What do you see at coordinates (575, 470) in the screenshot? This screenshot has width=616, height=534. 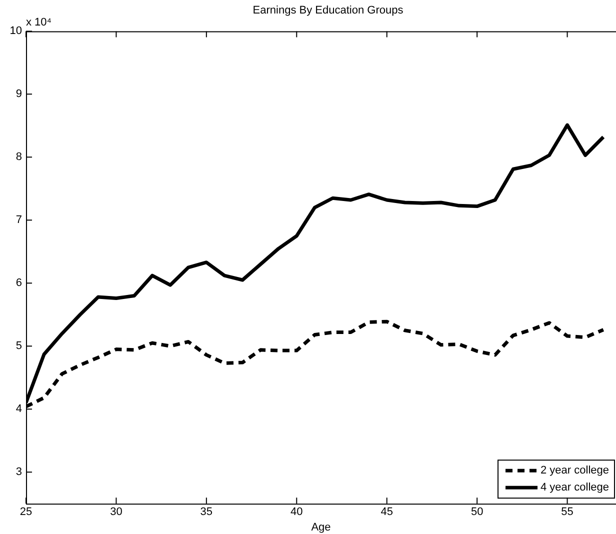 I see `legend-label: 2 year college` at bounding box center [575, 470].